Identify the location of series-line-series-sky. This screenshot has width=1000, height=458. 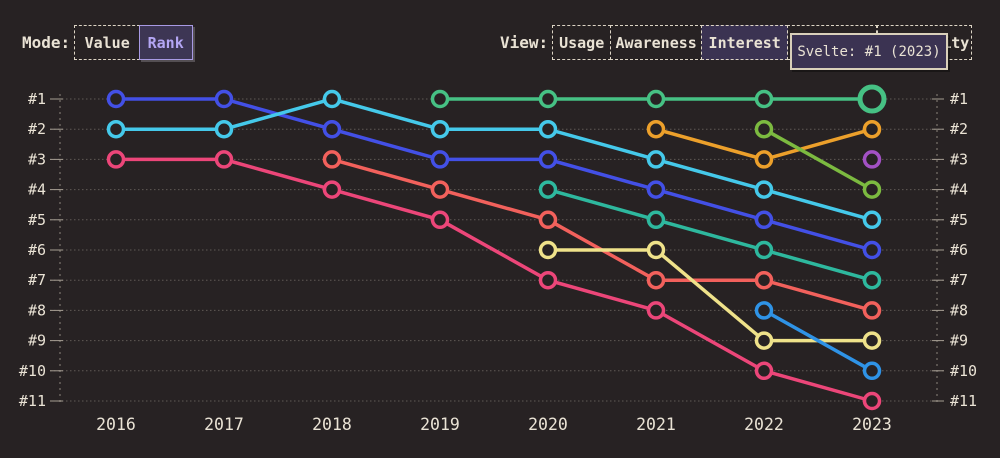
(818, 340).